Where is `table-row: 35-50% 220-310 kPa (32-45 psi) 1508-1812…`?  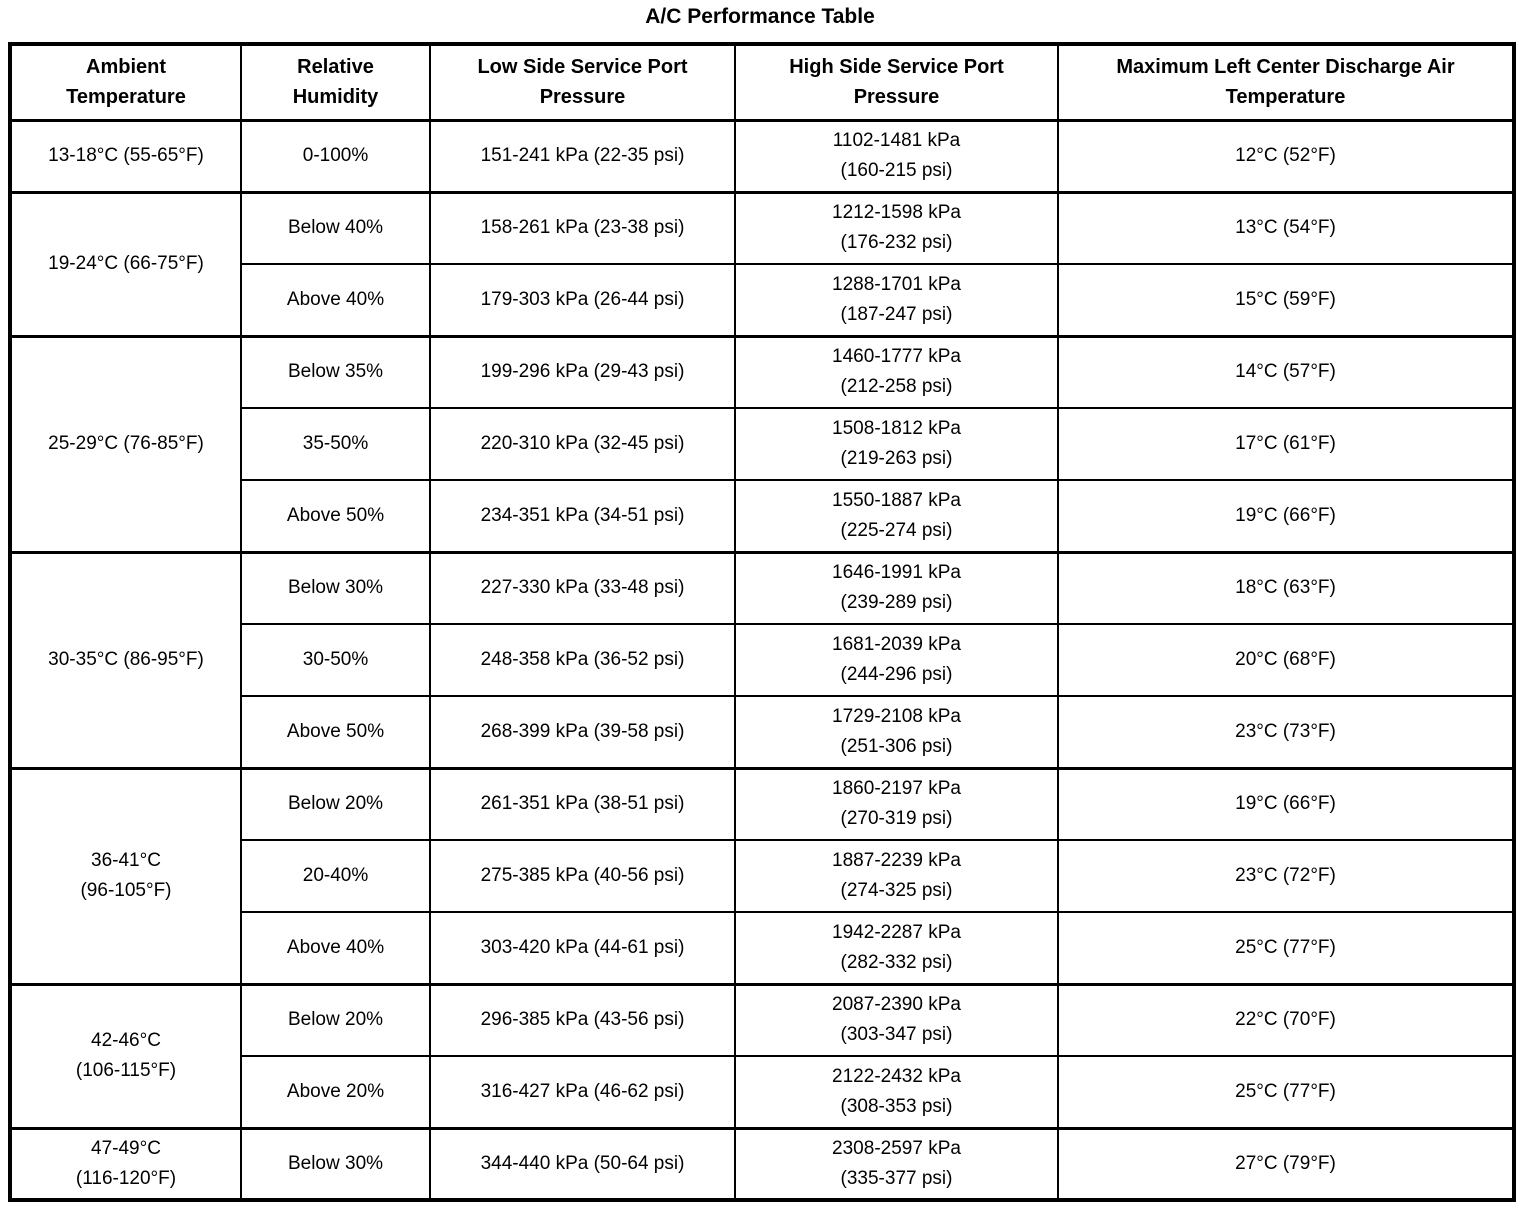
table-row: 35-50% 220-310 kPa (32-45 psi) 1508-1812… is located at coordinates (762, 444).